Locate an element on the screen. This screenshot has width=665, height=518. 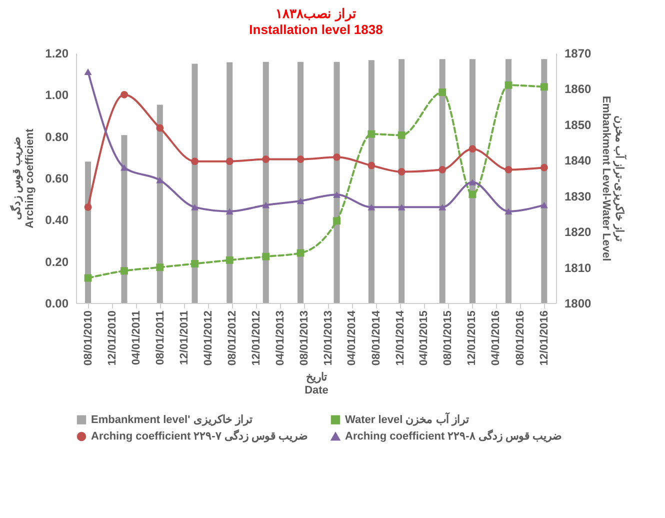
x-tick-label: 12/01/2014 is located at coordinates (400, 338).